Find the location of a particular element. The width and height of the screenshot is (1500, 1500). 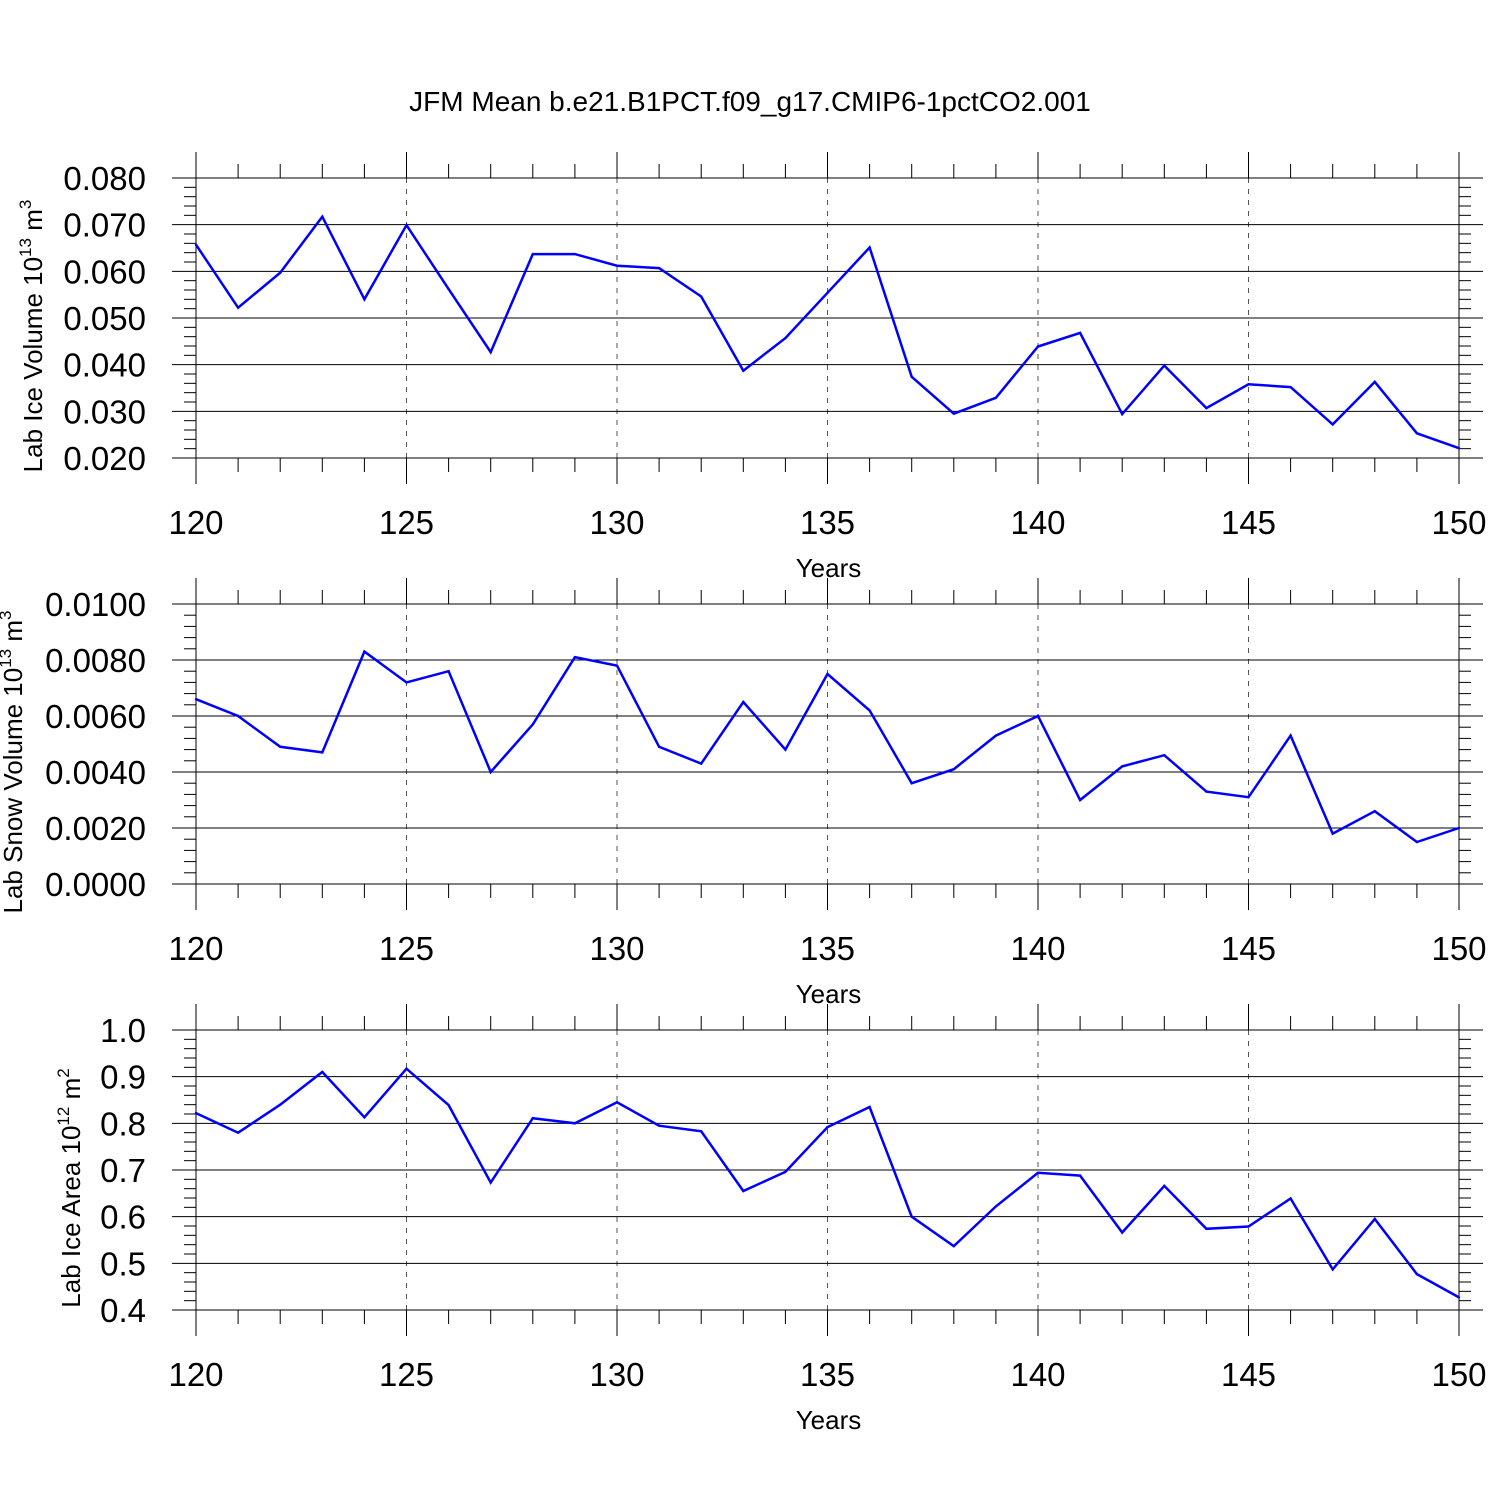

y-tick-label: 0.0000 is located at coordinates (95, 884).